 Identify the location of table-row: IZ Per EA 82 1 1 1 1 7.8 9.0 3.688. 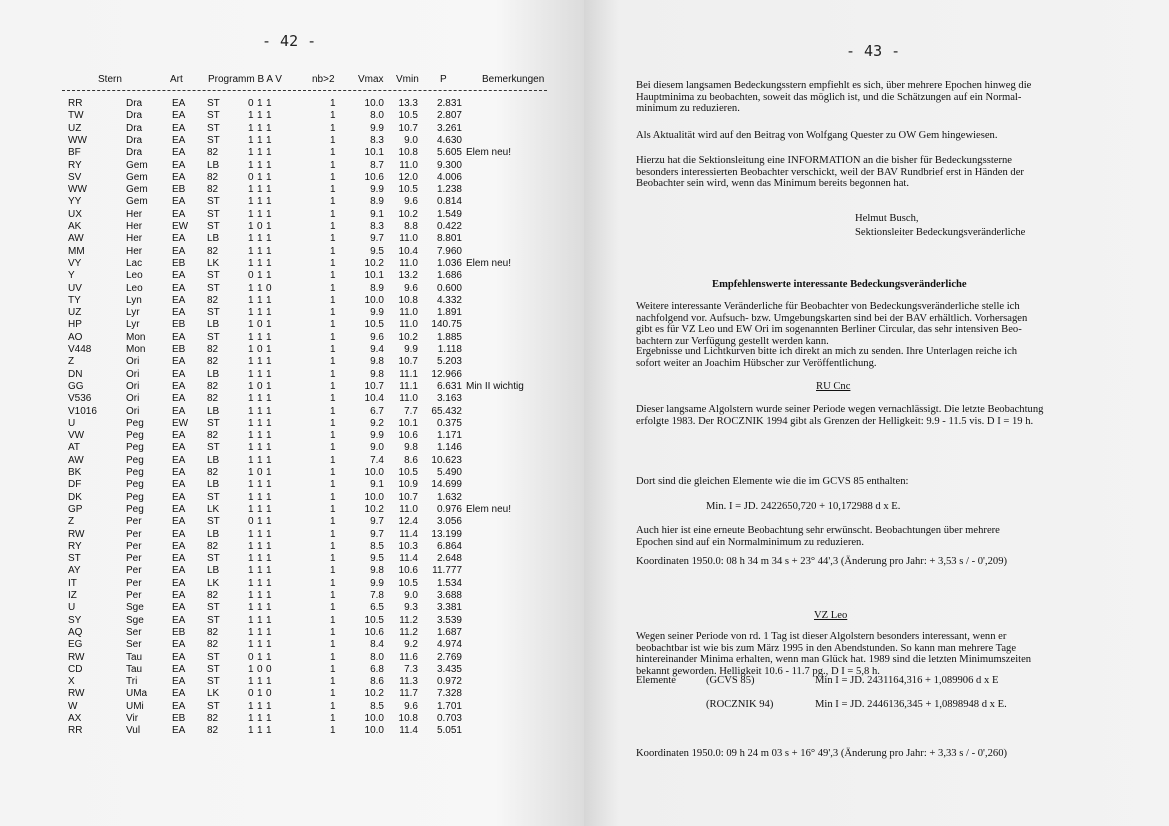
(292, 596).